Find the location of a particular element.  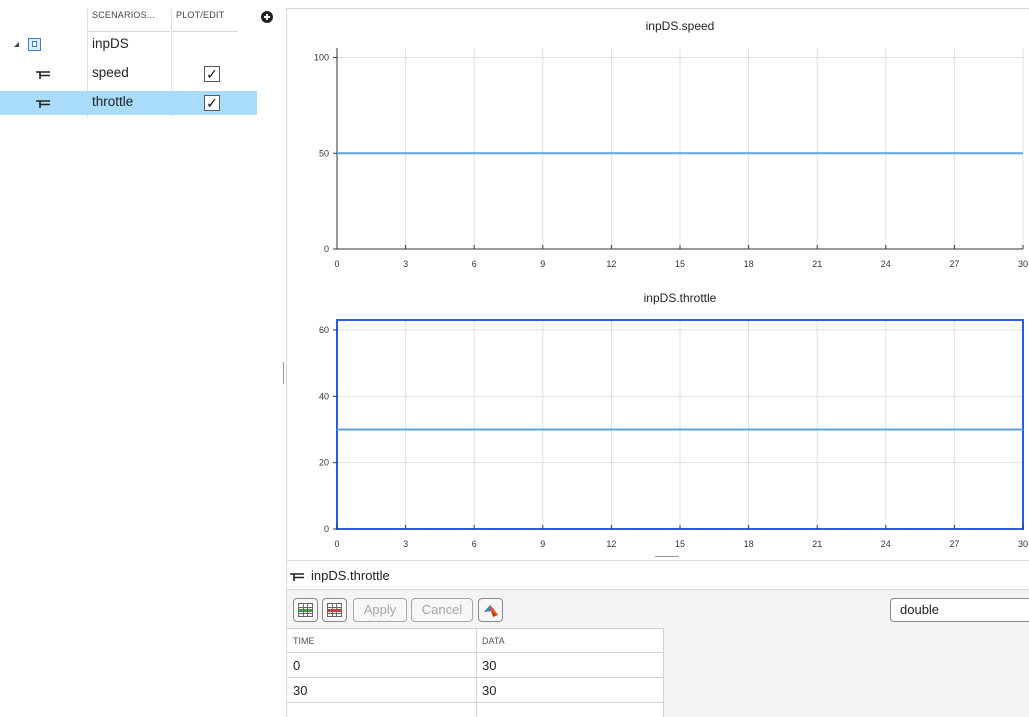

triangle-expanded-icon is located at coordinates (16, 44).